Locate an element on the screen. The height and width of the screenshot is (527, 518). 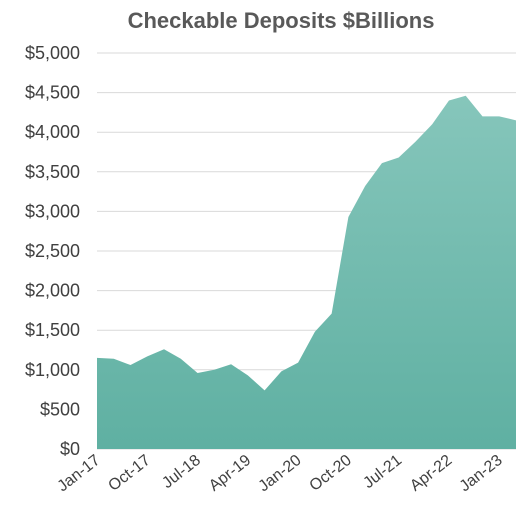
x-tick-label: Oct-17 is located at coordinates (129, 473).